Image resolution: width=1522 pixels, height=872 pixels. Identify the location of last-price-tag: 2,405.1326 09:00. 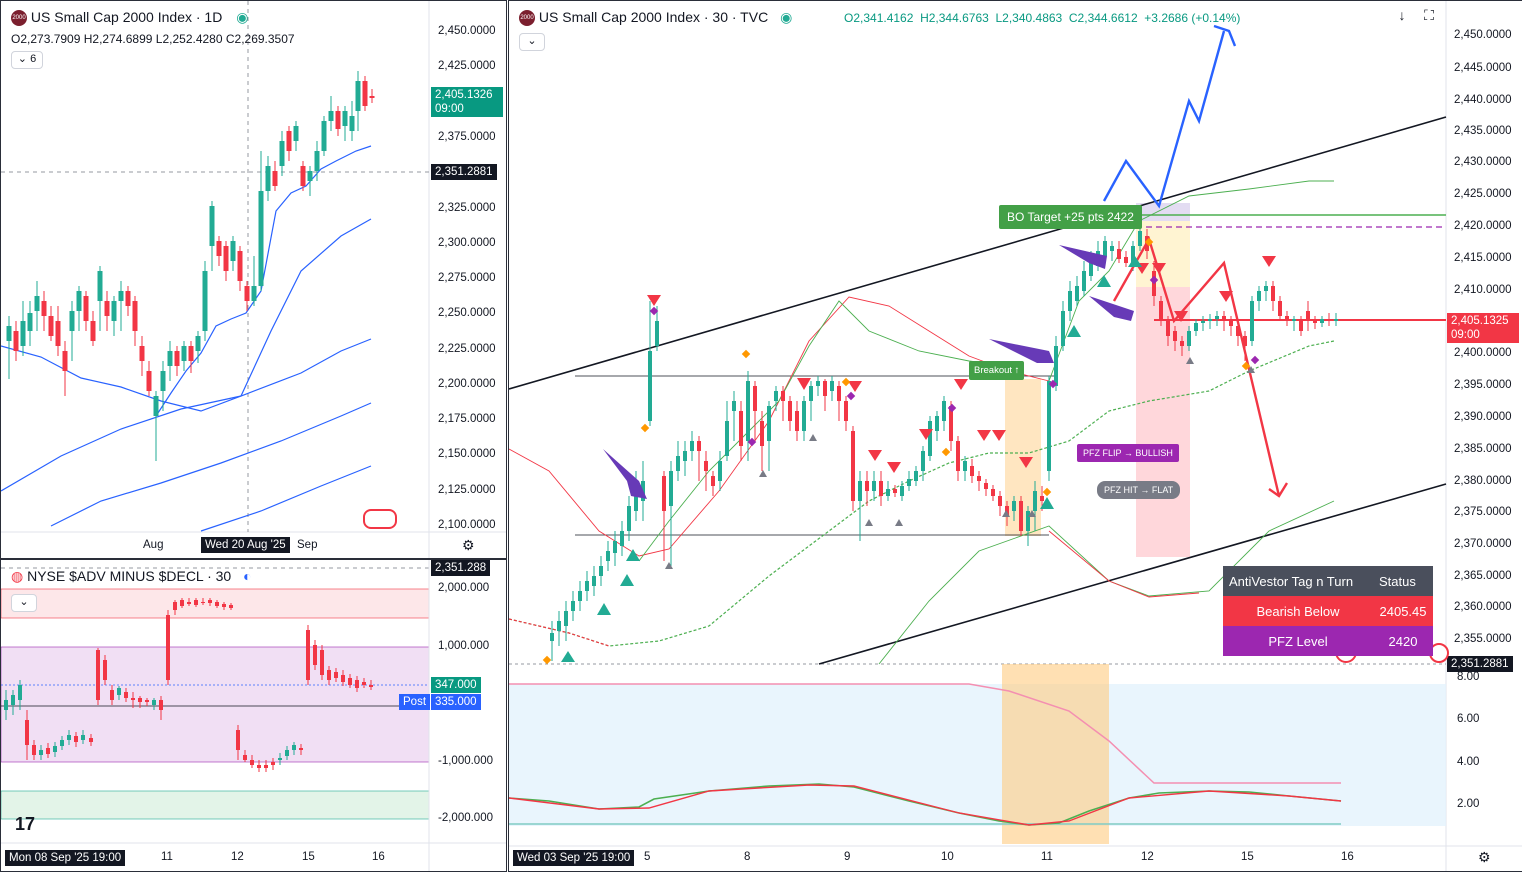
(467, 102).